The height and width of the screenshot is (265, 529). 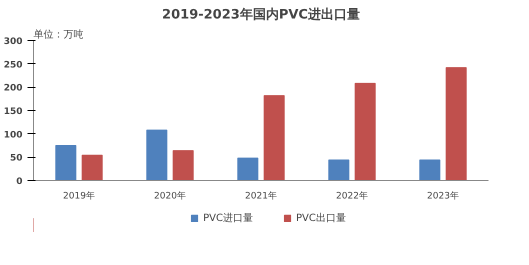 I want to click on x-tick-label: 2020年, so click(x=170, y=196).